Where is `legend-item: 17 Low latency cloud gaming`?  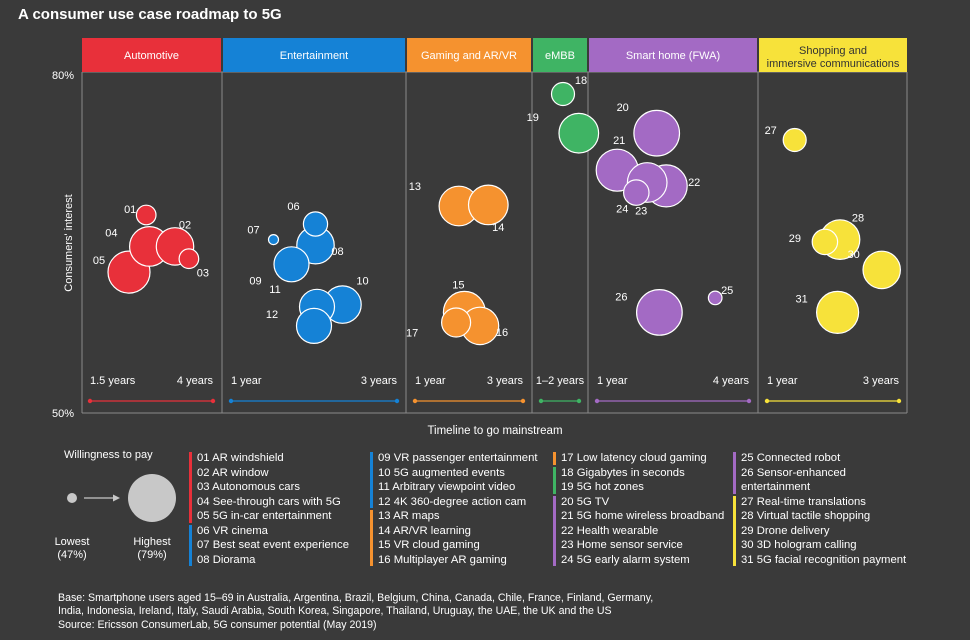
legend-item: 17 Low latency cloud gaming is located at coordinates (634, 458).